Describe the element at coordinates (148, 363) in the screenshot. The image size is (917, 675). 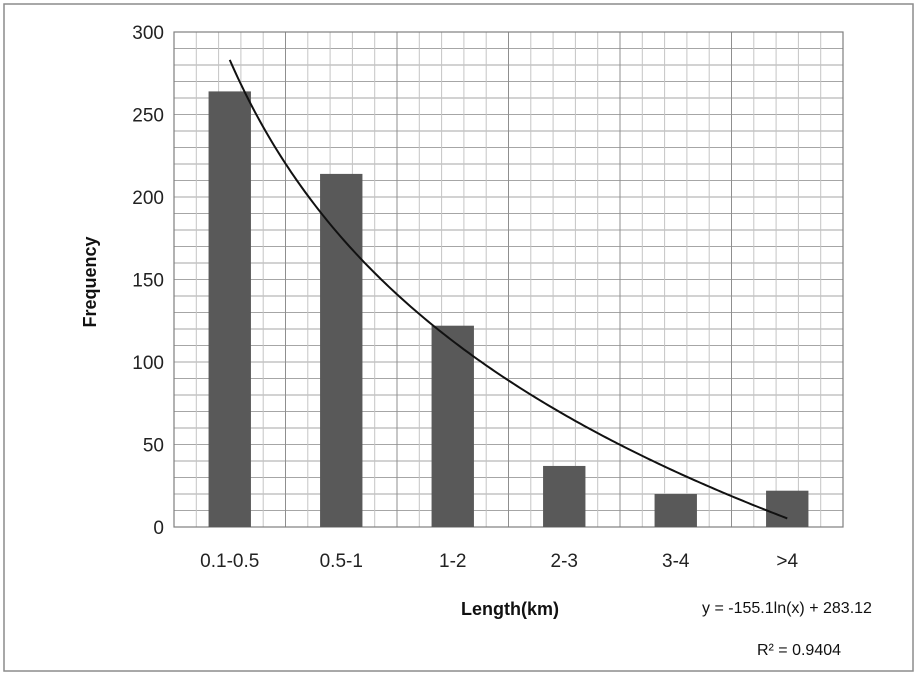
I see `y-tick-label: 100` at that location.